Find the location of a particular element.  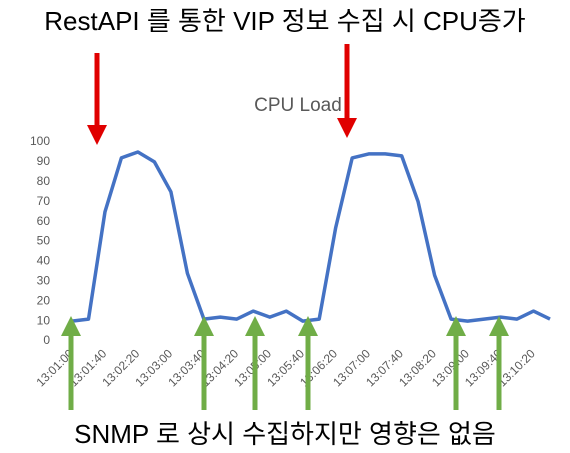

y-tick-label: 100 is located at coordinates (40, 141).